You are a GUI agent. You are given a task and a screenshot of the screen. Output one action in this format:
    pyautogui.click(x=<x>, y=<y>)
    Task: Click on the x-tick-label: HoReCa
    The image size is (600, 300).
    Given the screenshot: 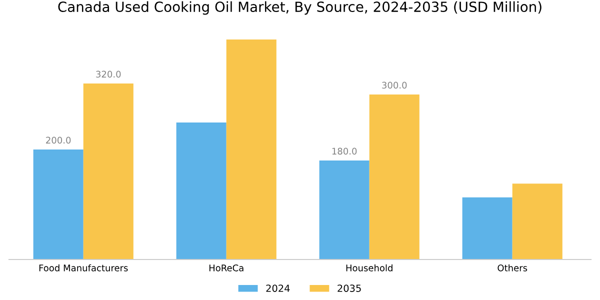 What is the action you would take?
    pyautogui.click(x=226, y=268)
    